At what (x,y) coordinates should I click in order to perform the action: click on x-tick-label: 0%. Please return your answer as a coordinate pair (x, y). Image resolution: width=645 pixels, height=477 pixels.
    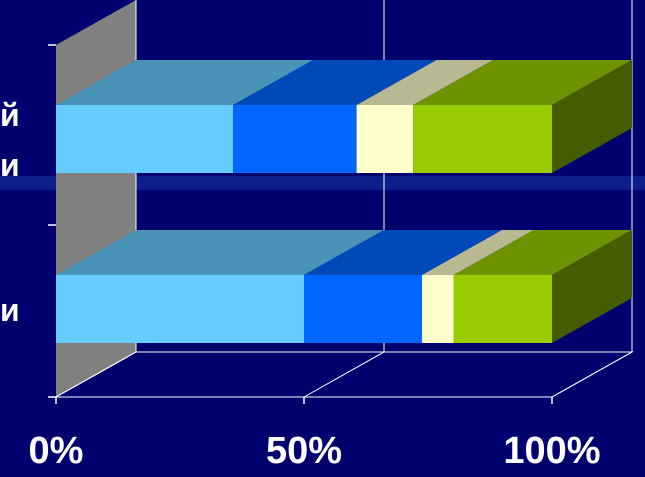
    Looking at the image, I should click on (56, 451).